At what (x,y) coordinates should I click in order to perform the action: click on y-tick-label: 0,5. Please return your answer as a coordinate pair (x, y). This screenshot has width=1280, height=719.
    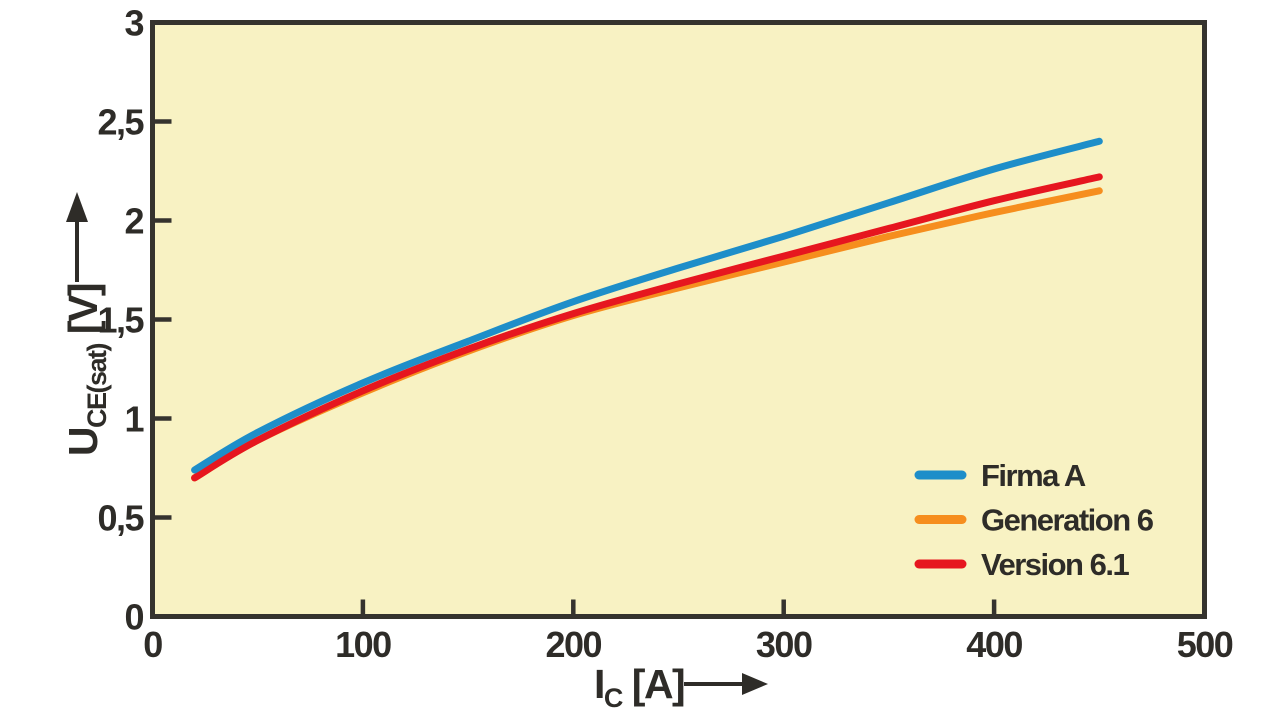
    Looking at the image, I should click on (120, 518).